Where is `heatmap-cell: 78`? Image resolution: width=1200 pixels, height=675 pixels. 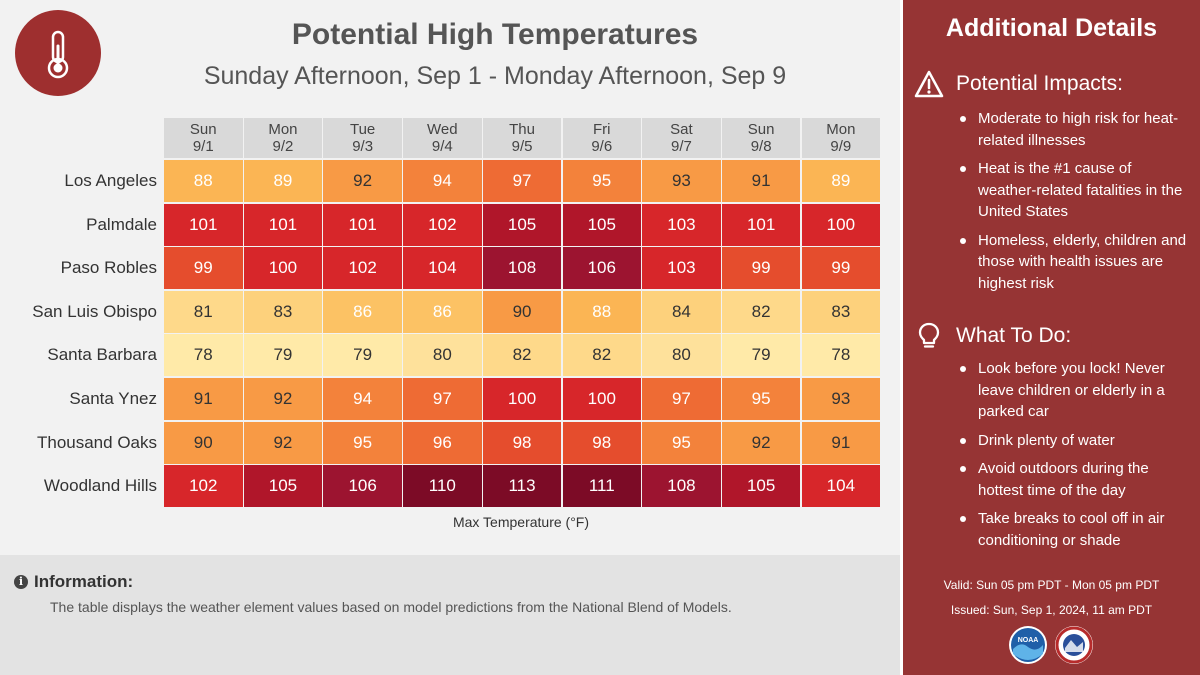 heatmap-cell: 78 is located at coordinates (203, 355).